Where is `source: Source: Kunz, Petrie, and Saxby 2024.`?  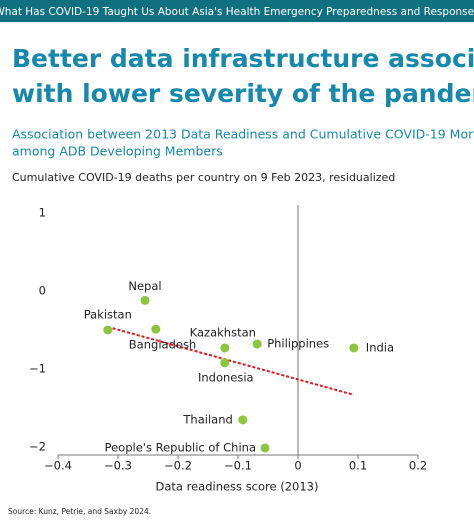 source: Source: Kunz, Petrie, and Saxby 2024. is located at coordinates (79, 511).